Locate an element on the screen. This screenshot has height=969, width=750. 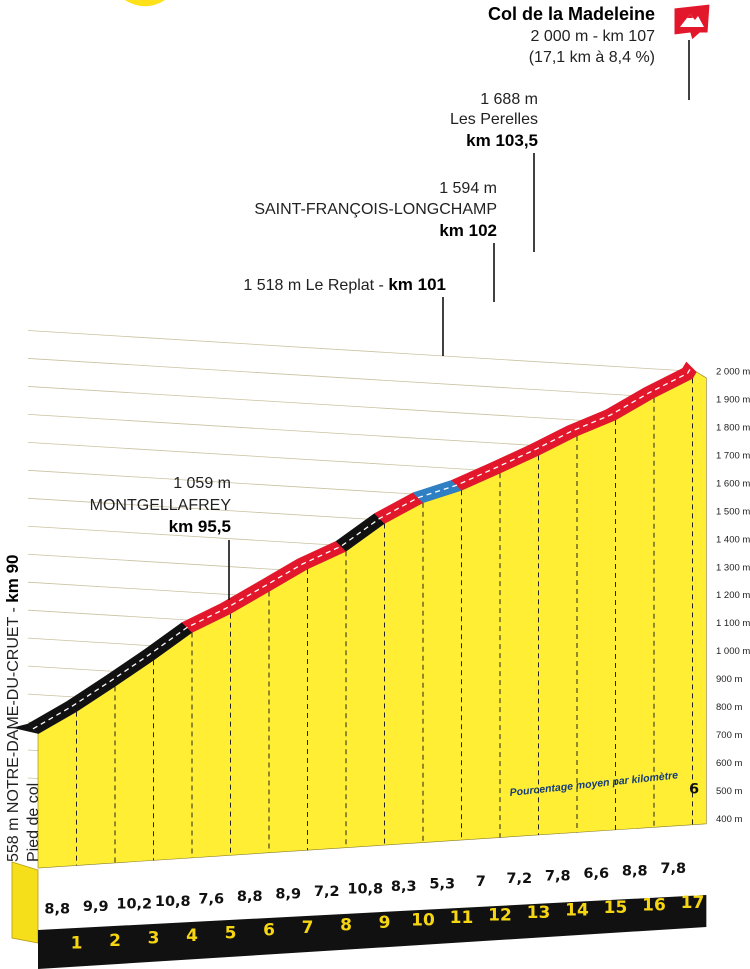
gradient-label-km-5: 7,6 is located at coordinates (211, 900).